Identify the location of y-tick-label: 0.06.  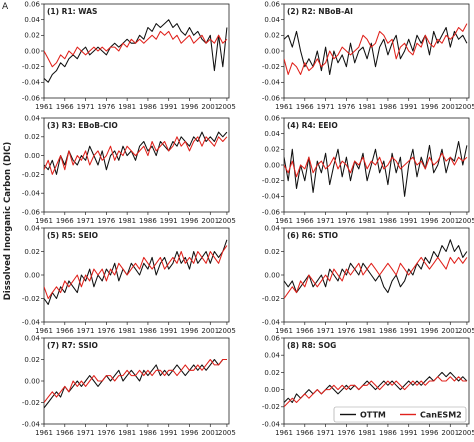
(272, 118).